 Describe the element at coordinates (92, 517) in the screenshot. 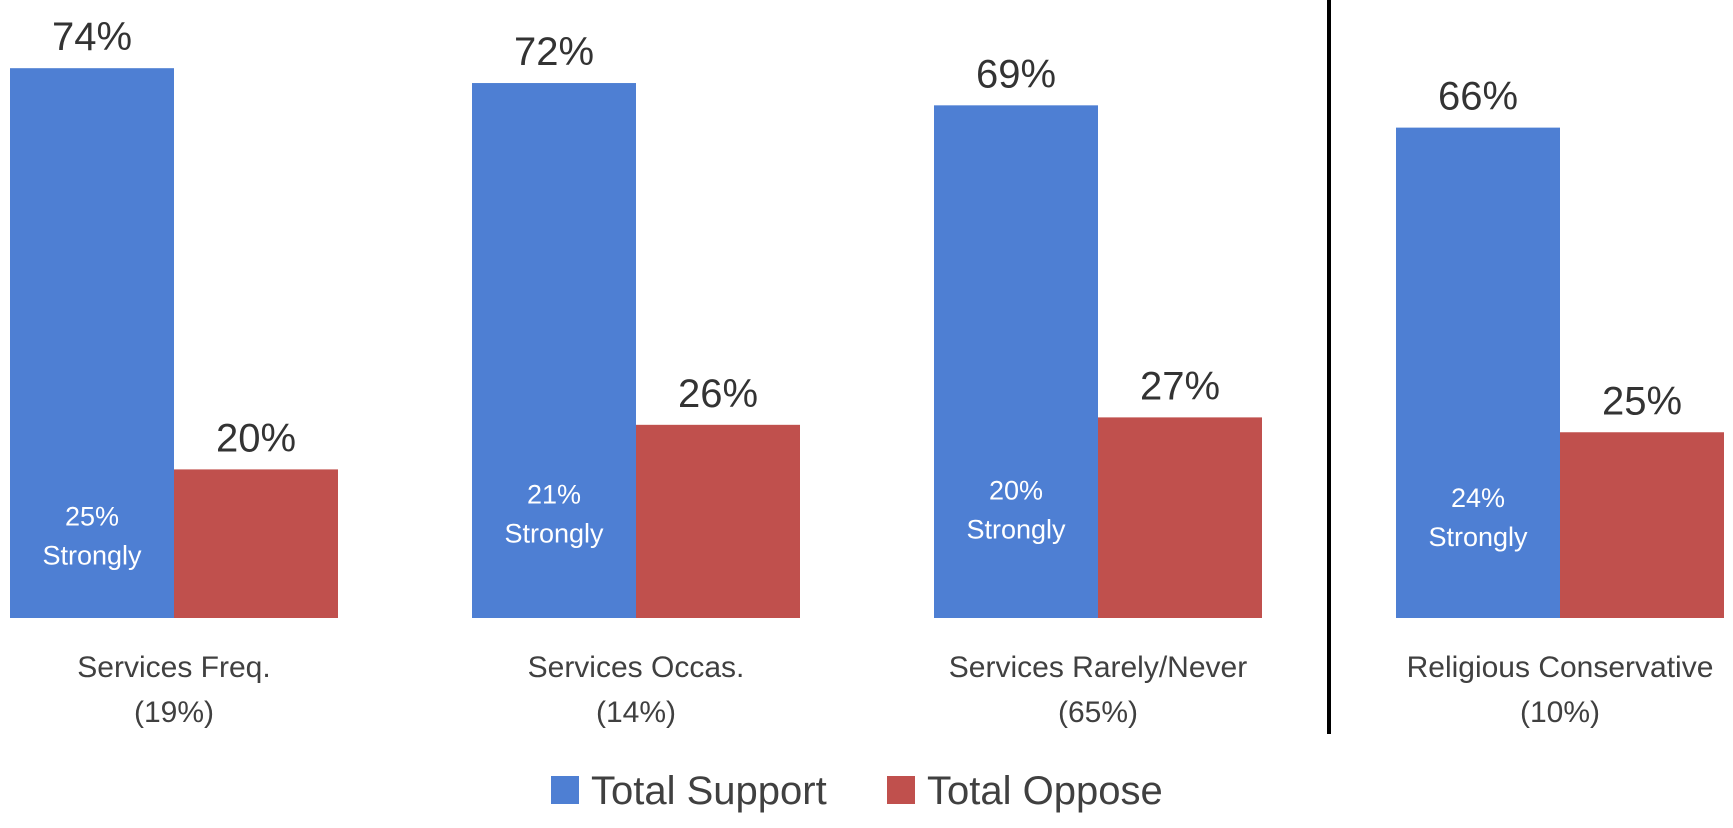

I see `strongly-label-percent: 25%` at that location.